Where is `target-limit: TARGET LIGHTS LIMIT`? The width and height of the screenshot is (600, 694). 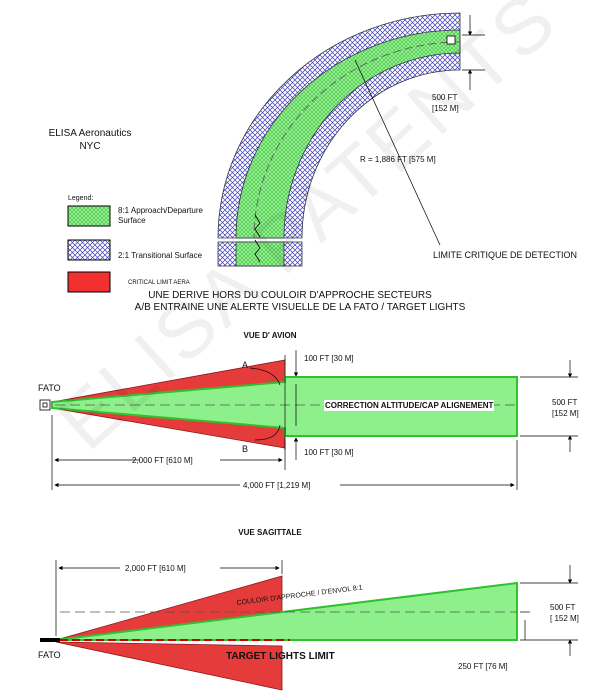 target-limit: TARGET LIGHTS LIMIT is located at coordinates (280, 656).